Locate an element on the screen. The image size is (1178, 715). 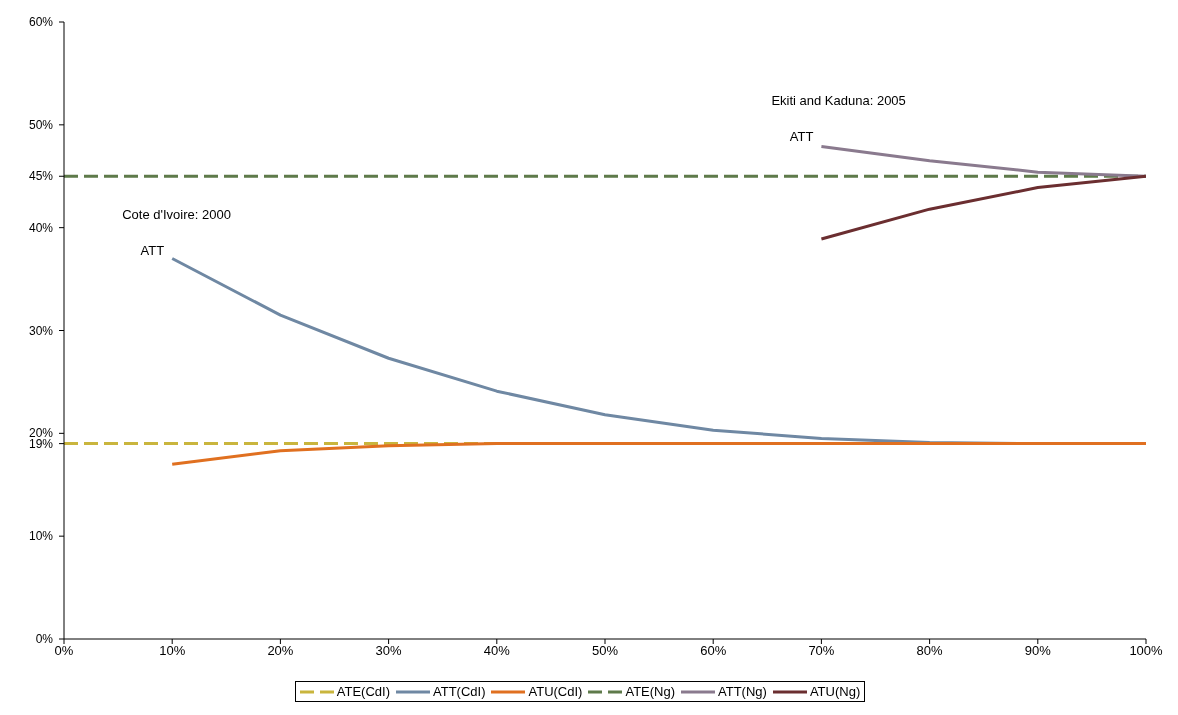
x-tick-label: 10% is located at coordinates (172, 651).